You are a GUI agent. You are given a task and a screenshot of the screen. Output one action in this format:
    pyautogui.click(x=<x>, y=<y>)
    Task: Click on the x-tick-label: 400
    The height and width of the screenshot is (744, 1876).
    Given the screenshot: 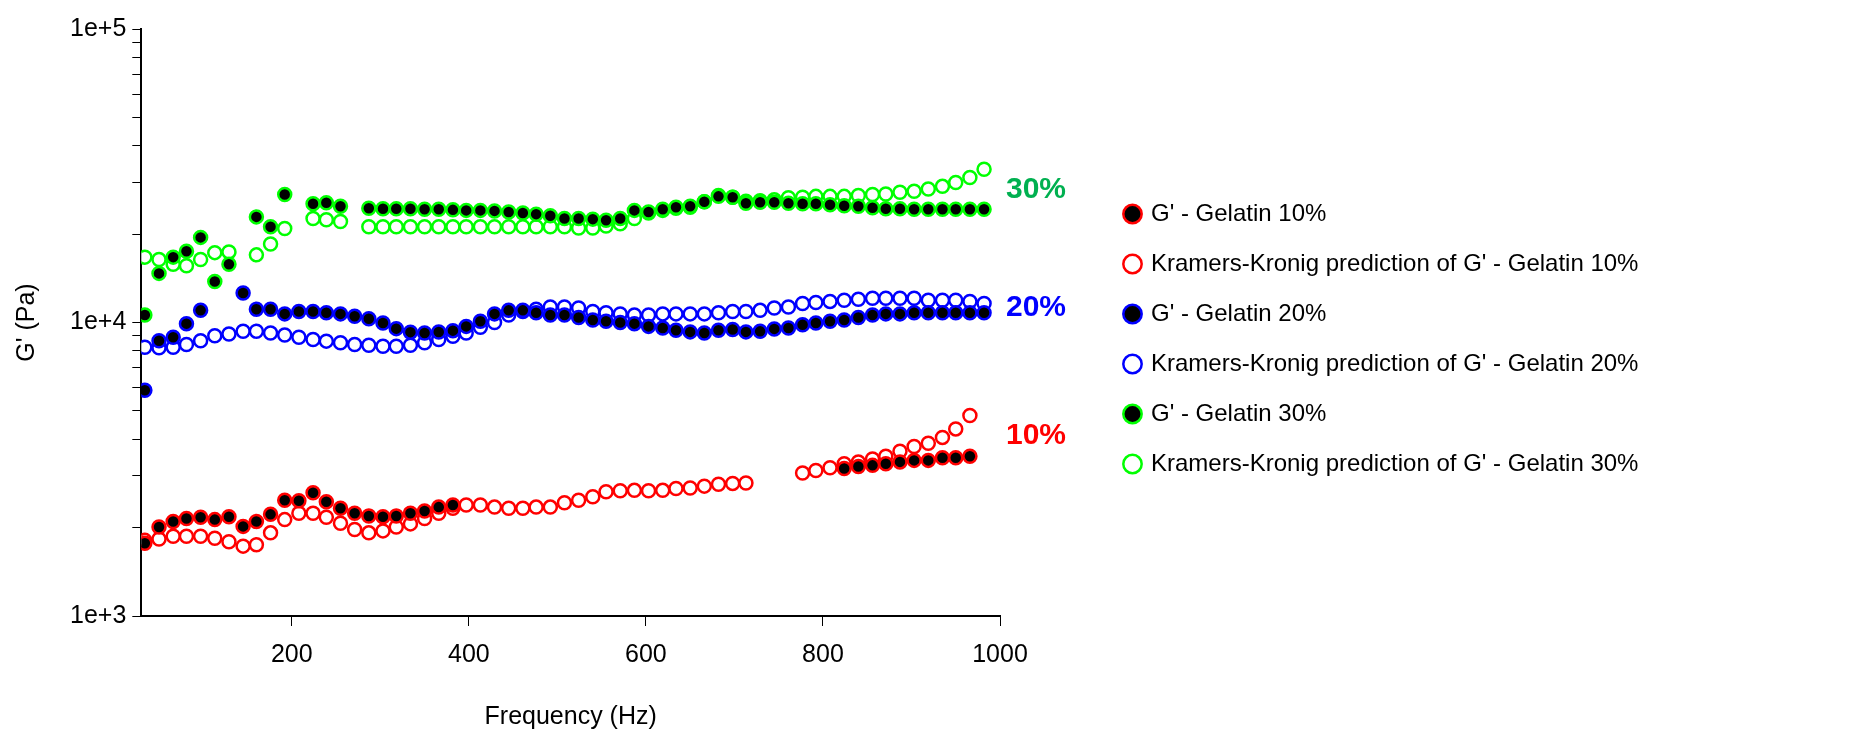 What is the action you would take?
    pyautogui.click(x=468, y=652)
    